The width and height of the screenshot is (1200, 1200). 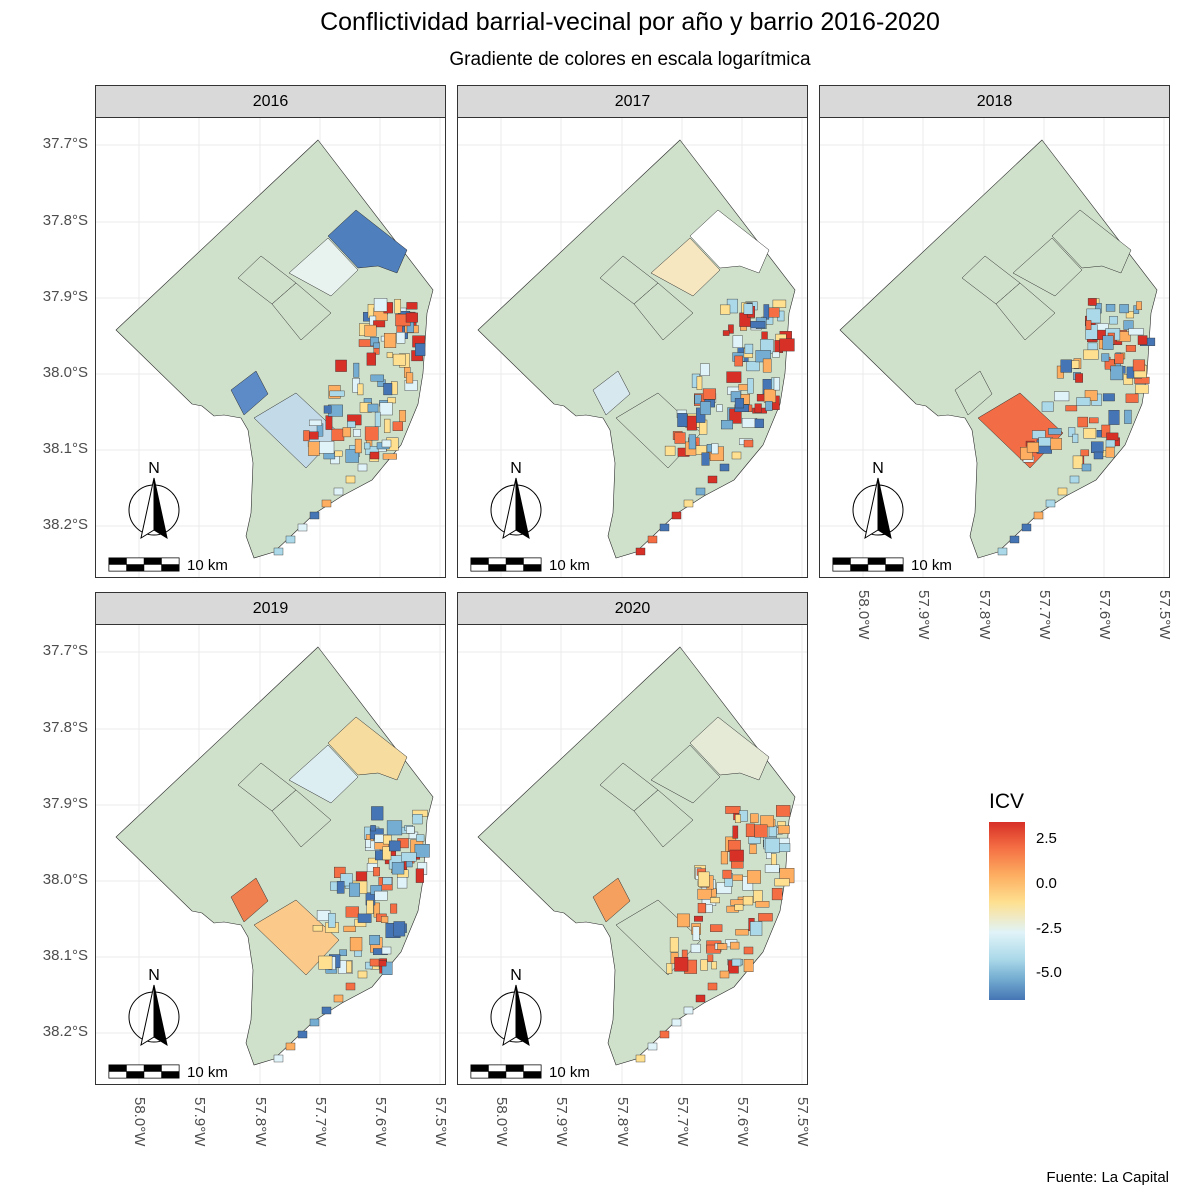 I want to click on north-arrow, so click(x=878, y=508).